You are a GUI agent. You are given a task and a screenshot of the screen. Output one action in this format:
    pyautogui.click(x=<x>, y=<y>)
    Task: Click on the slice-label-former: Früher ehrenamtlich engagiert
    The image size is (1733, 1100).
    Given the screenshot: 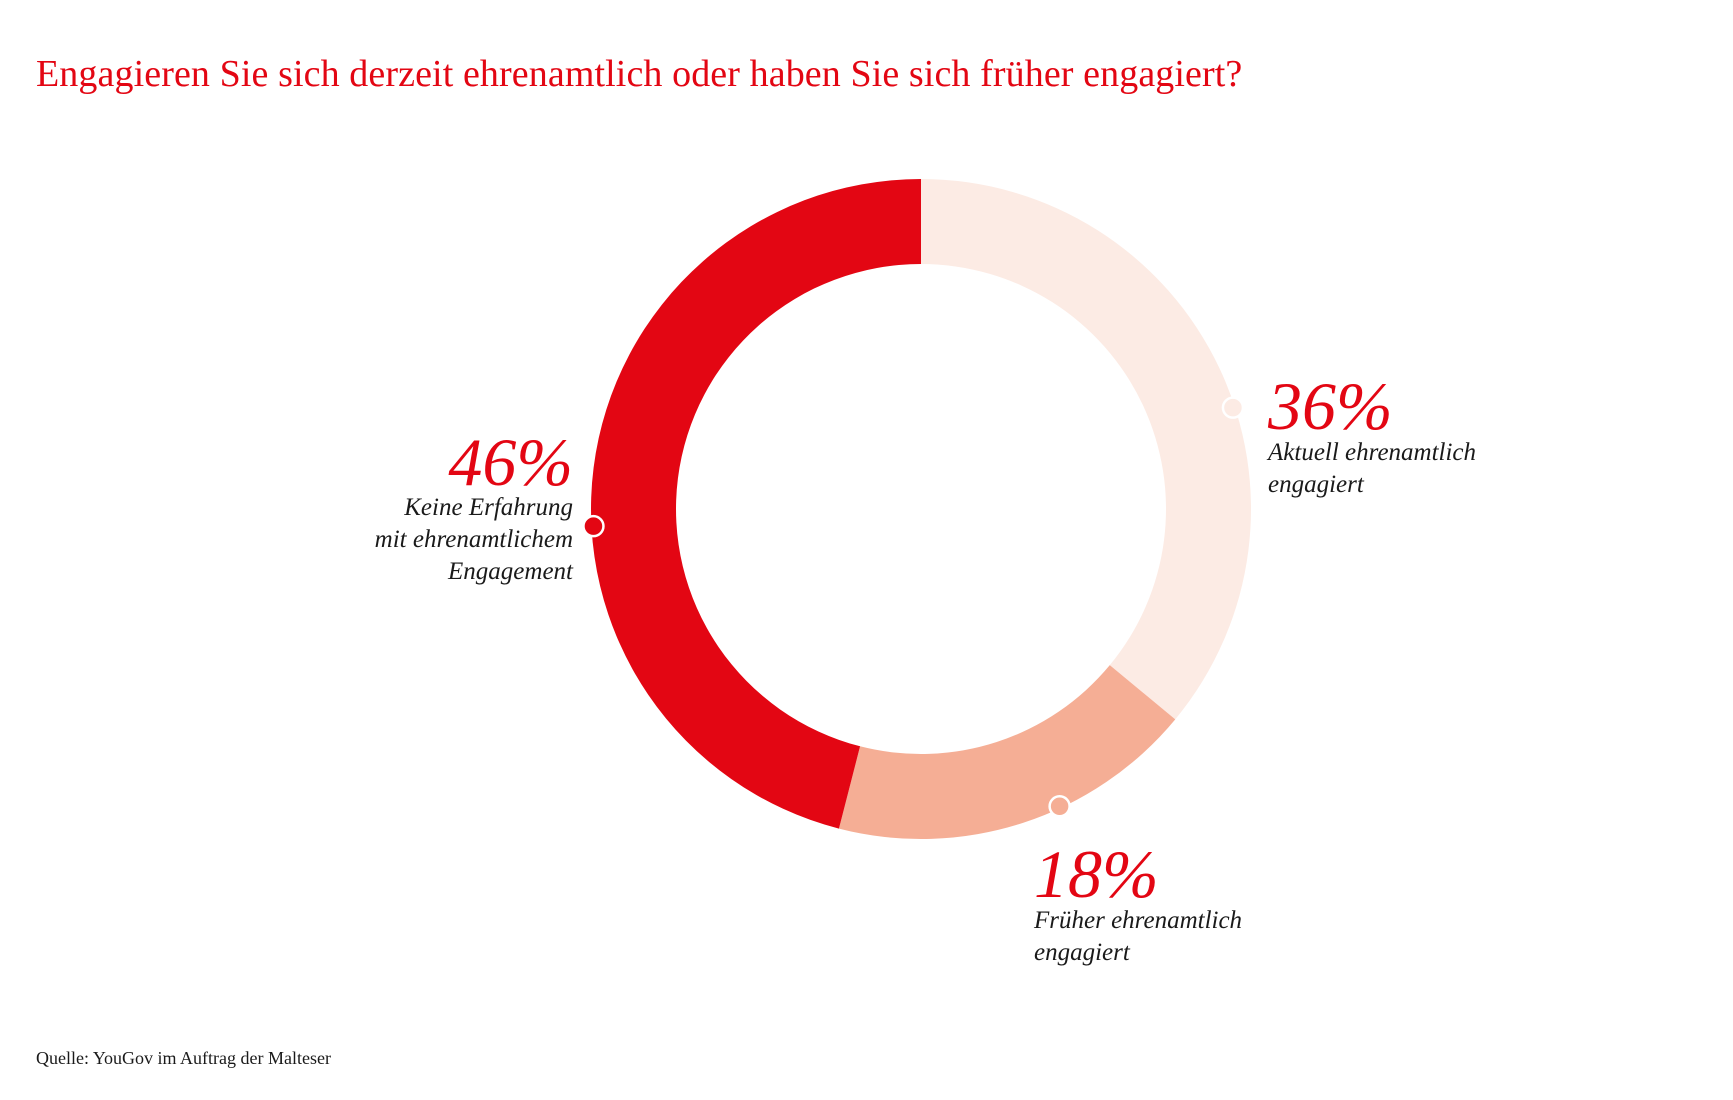 What is the action you would take?
    pyautogui.click(x=1138, y=937)
    